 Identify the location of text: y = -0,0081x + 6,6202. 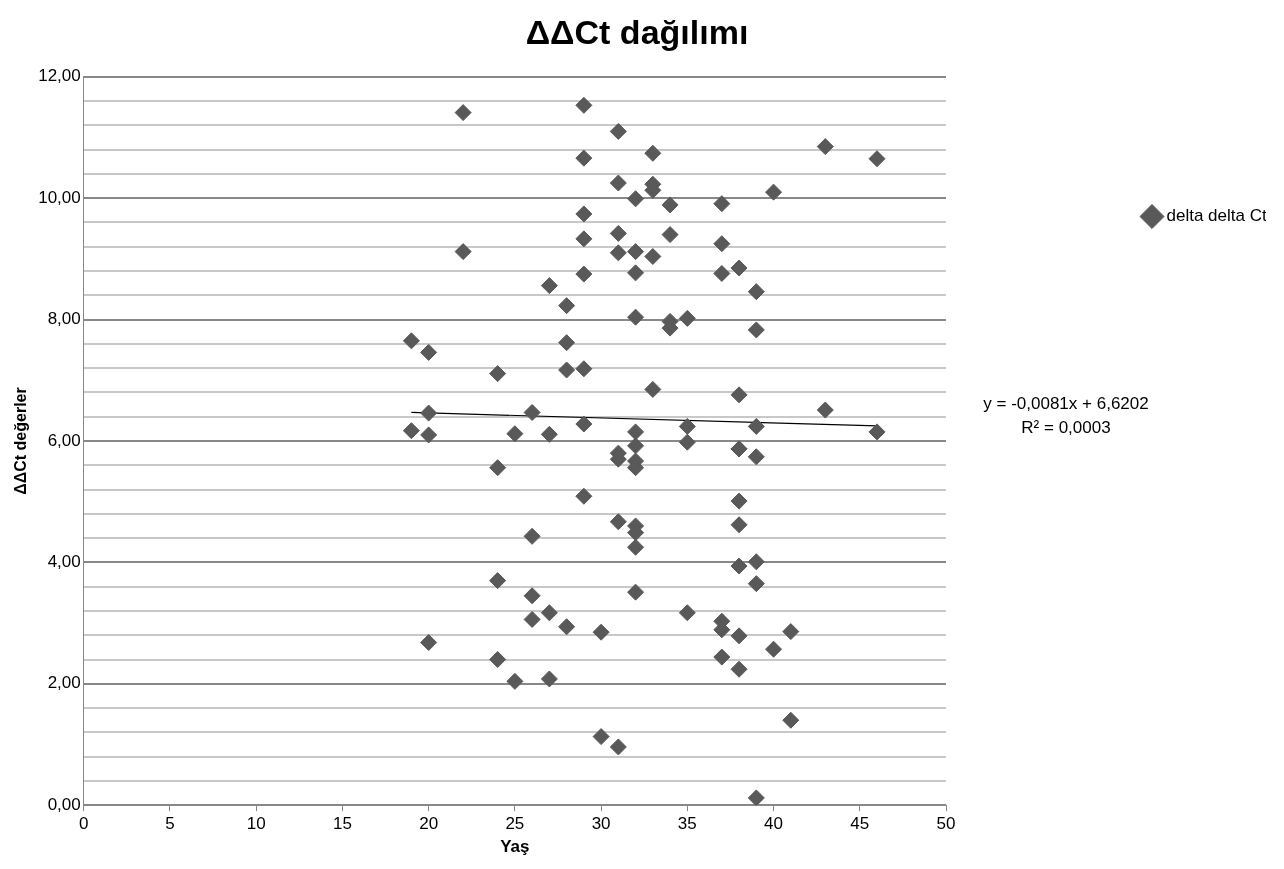
(1066, 404).